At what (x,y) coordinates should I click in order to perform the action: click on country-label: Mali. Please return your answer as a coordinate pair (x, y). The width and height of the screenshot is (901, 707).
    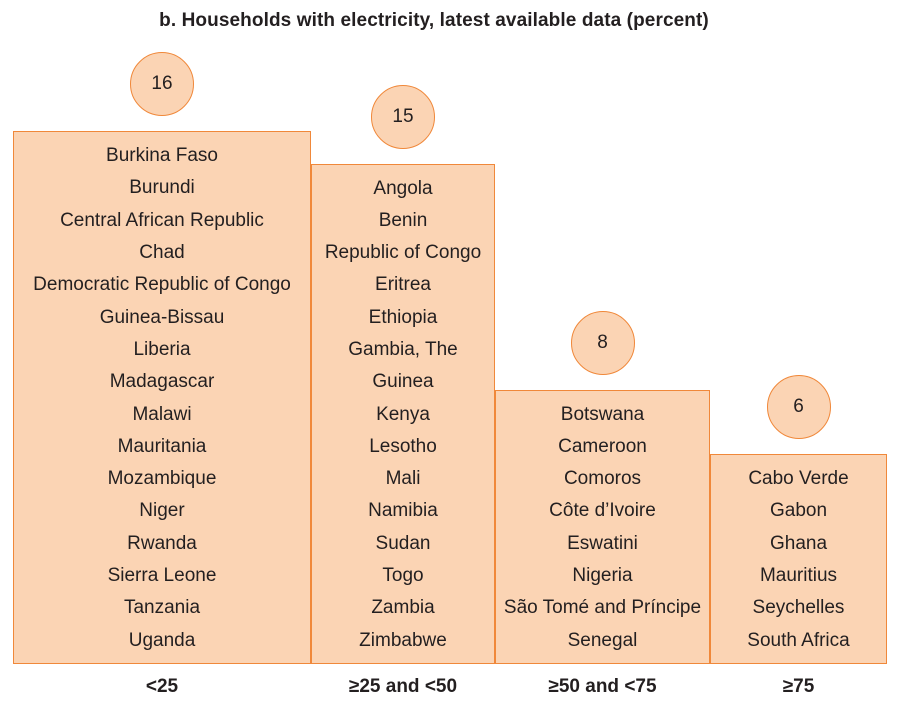
    Looking at the image, I should click on (403, 479).